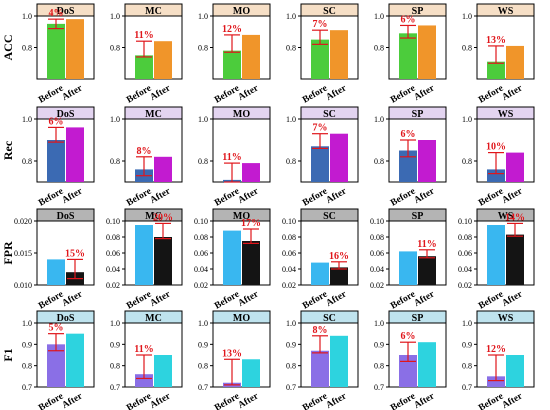 Image resolution: width=550 pixels, height=410 pixels. I want to click on x-tick-label-f1-sc-after: After, so click(337, 400).